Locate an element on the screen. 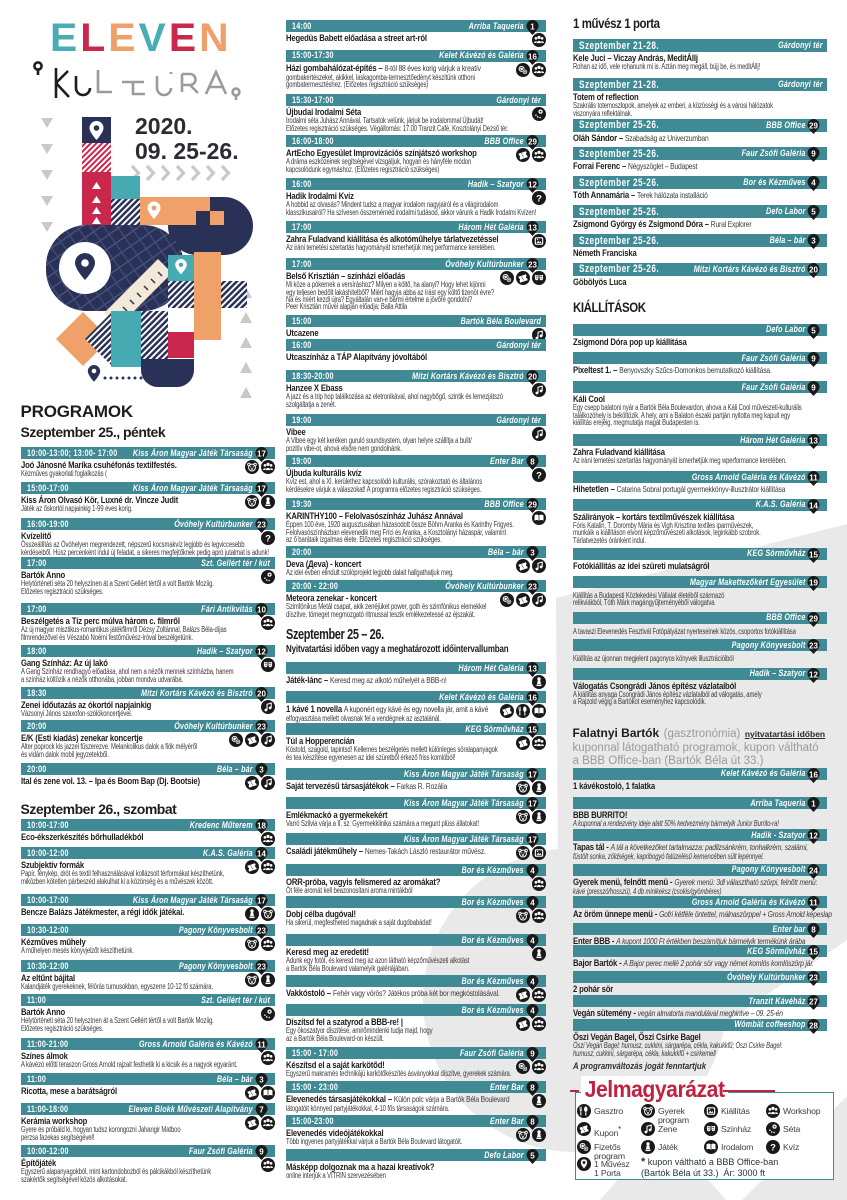  svg-text: 18 is located at coordinates (261, 825).